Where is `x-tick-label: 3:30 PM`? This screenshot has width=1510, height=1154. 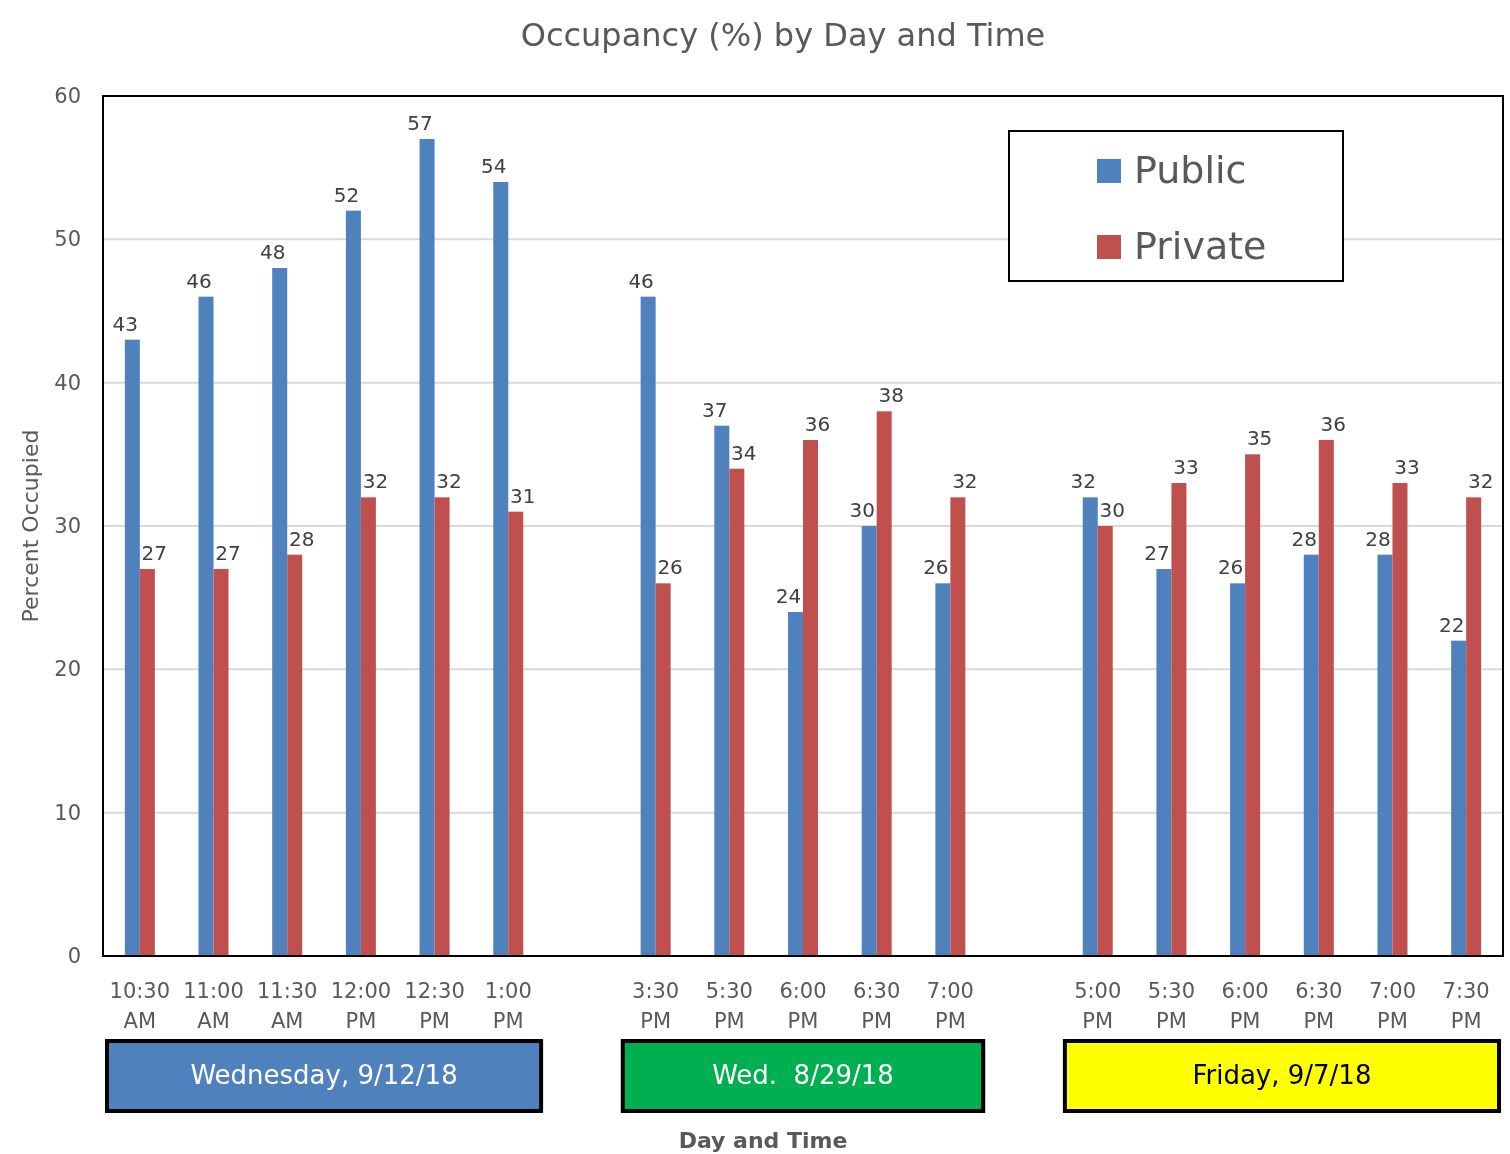
x-tick-label: 3:30 PM is located at coordinates (656, 1006).